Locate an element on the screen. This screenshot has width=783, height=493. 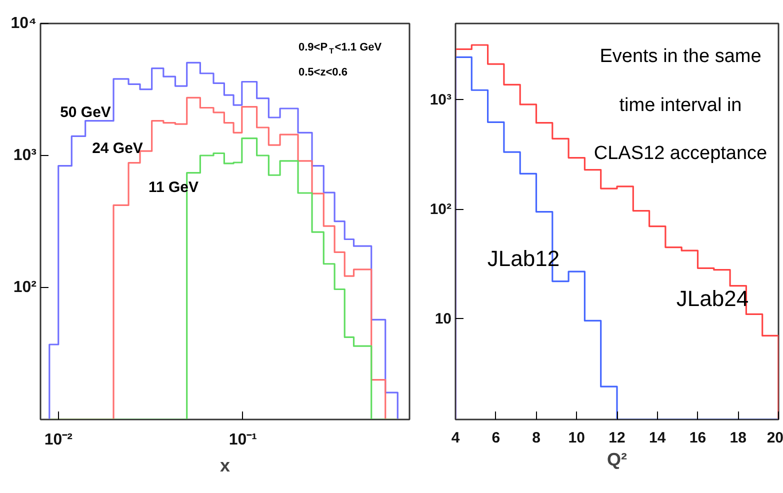
x-tick-label: 4 is located at coordinates (455, 438).